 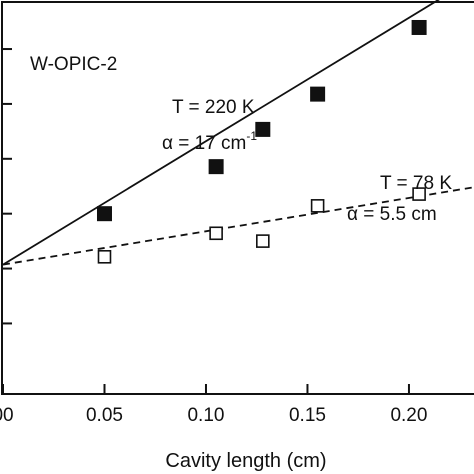 I want to click on x-tick-label: 00, so click(x=7, y=415).